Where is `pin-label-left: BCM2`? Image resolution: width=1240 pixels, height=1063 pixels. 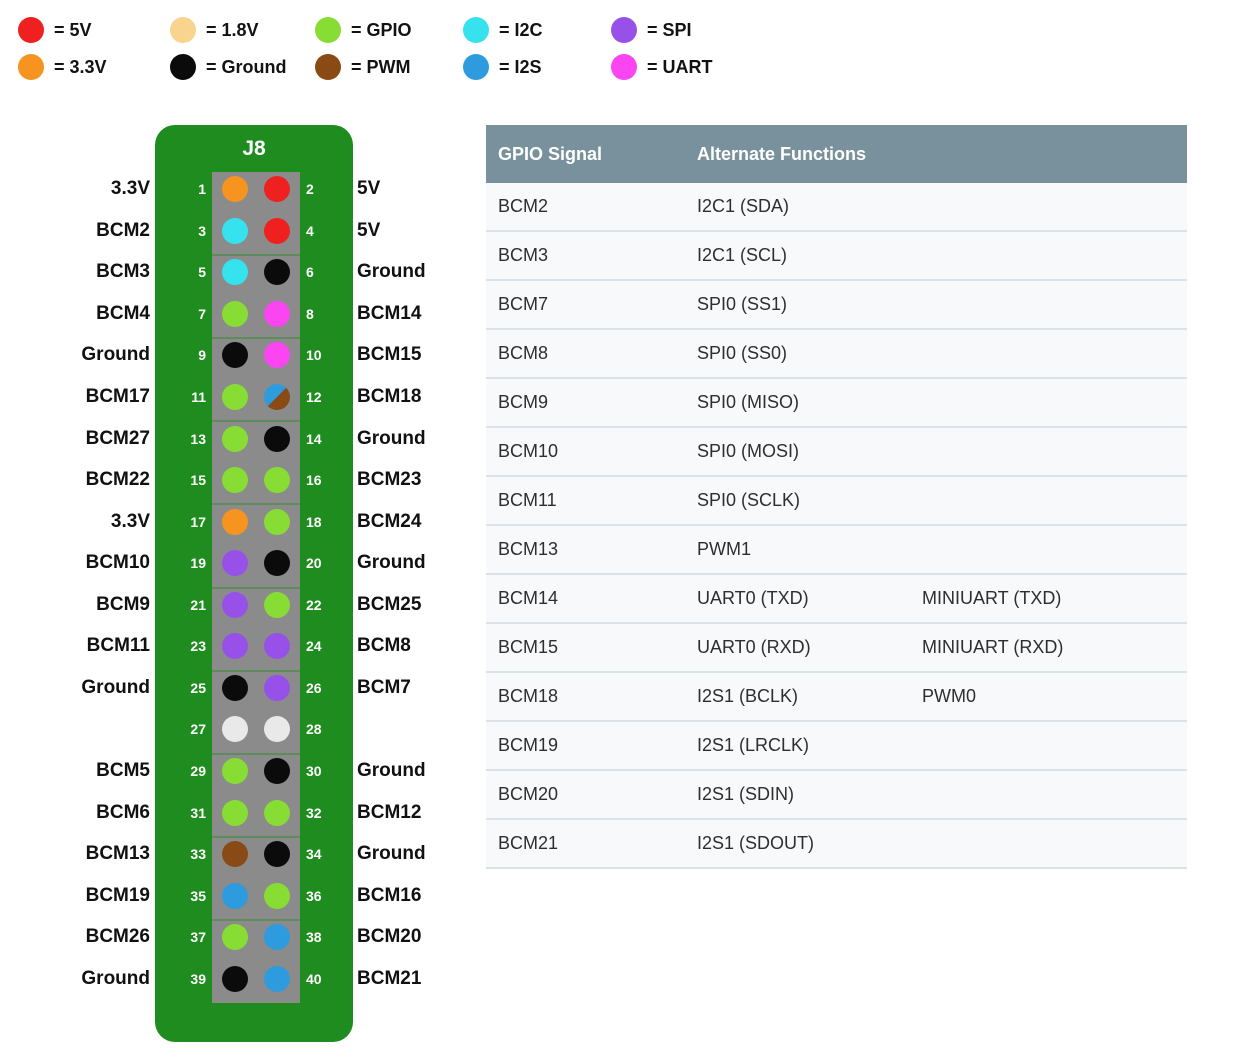 pin-label-left: BCM2 is located at coordinates (123, 230).